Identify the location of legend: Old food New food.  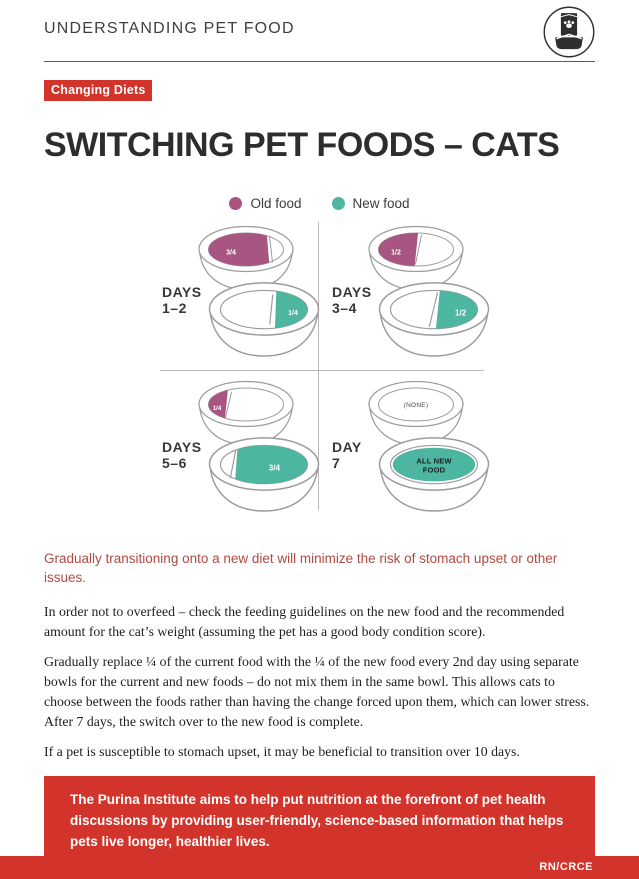
(319, 203).